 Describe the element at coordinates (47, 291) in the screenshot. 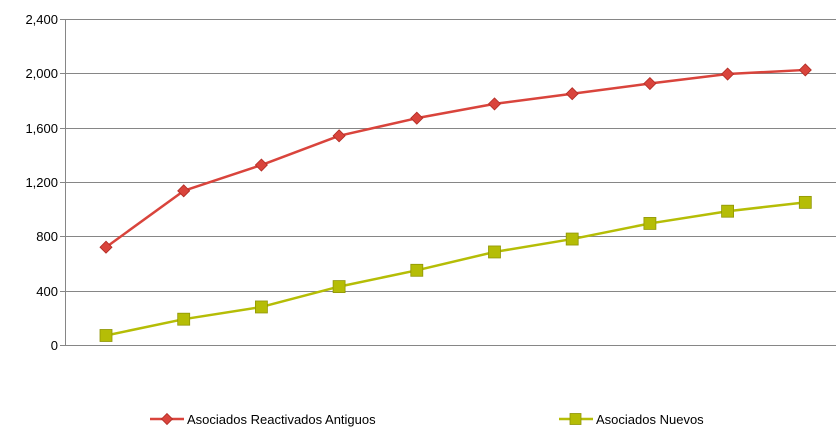

I see `y-tick-label: 400` at that location.